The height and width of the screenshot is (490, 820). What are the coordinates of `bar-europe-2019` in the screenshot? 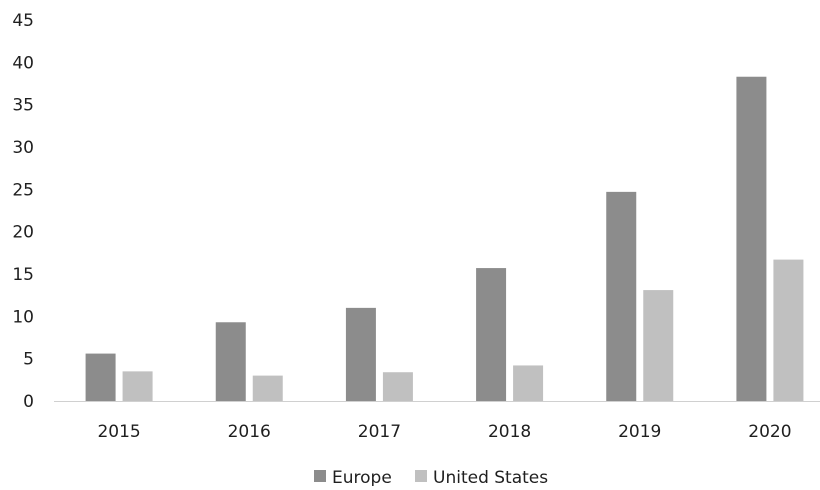 It's located at (621, 296).